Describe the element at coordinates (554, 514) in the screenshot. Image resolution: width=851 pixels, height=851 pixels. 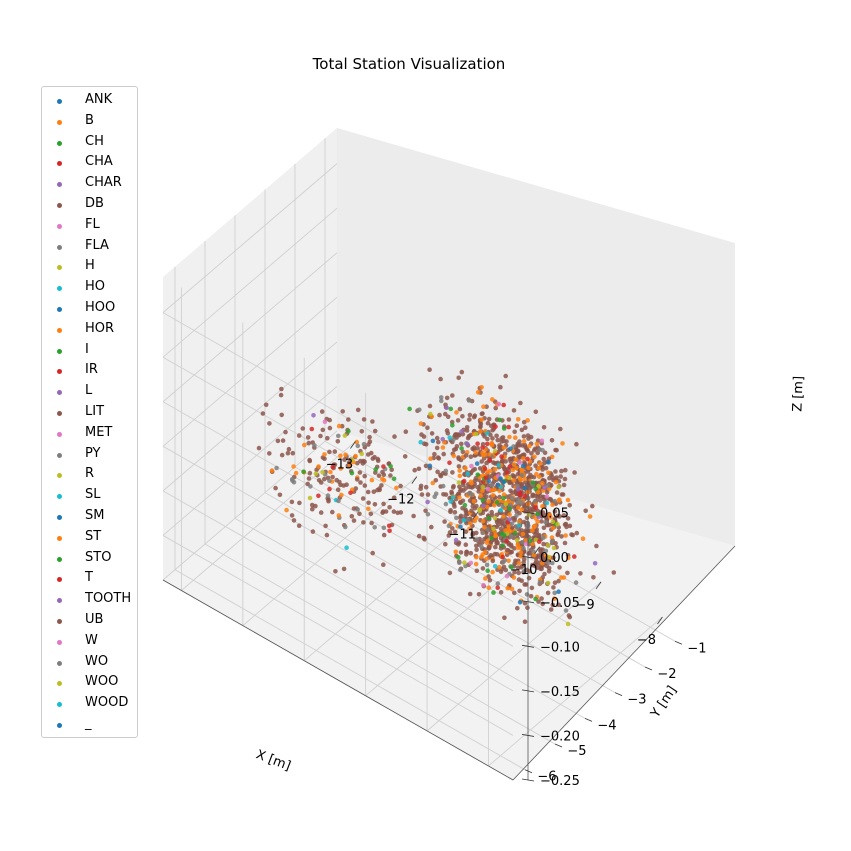
I see `z-tick-label: 0.05` at that location.